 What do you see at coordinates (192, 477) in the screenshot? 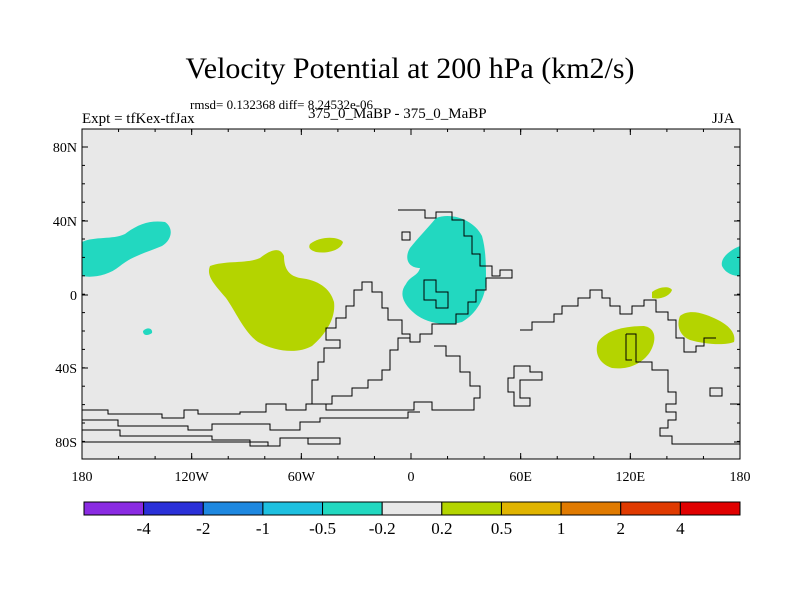
I see `lon-tick-label: 120W` at bounding box center [192, 477].